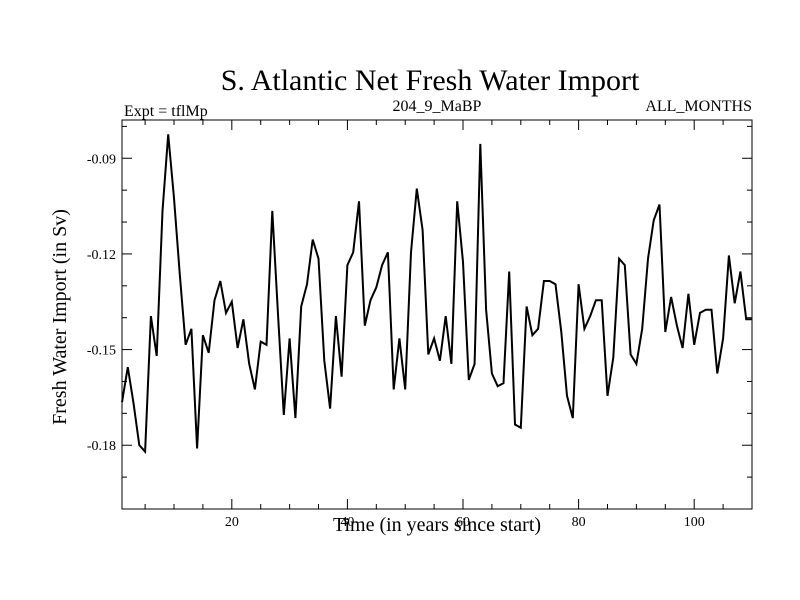 This screenshot has width=800, height=600. Describe the element at coordinates (232, 522) in the screenshot. I see `x-tick-label: 20` at that location.